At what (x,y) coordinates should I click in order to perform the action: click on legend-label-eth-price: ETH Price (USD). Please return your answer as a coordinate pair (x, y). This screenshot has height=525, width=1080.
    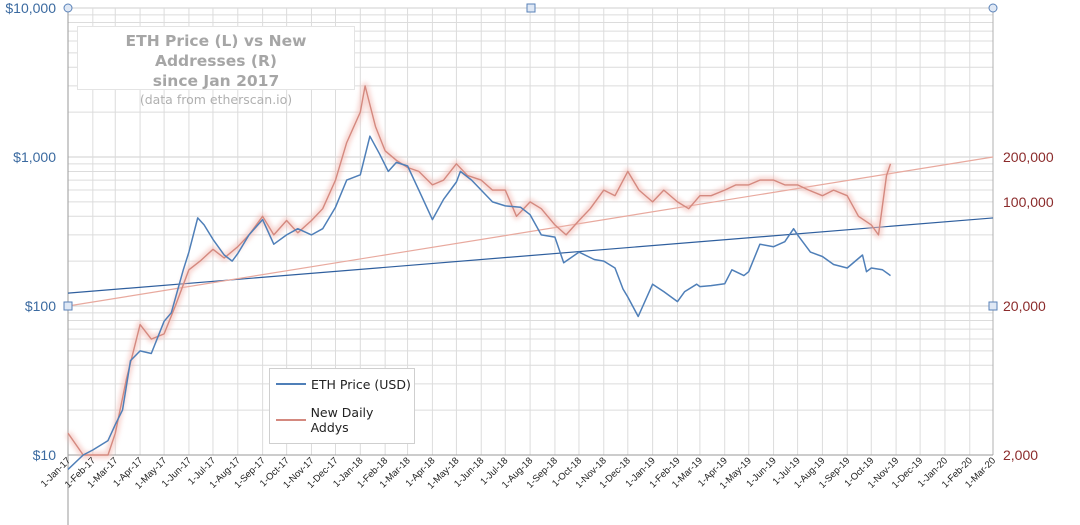
    Looking at the image, I should click on (361, 384).